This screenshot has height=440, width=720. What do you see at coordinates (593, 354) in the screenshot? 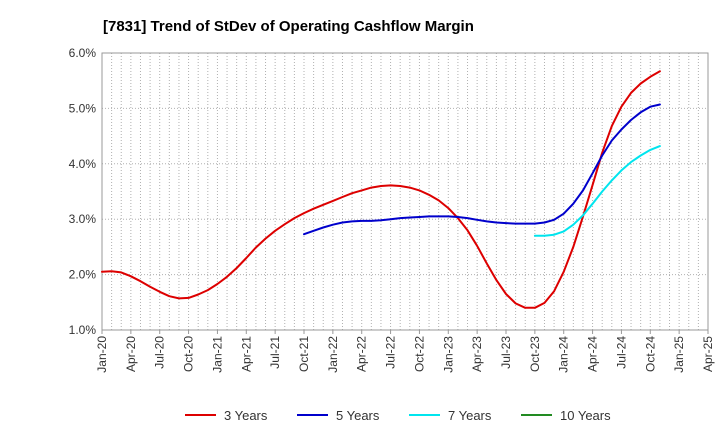
I see `x-tick-label: Apr-24` at bounding box center [593, 354].